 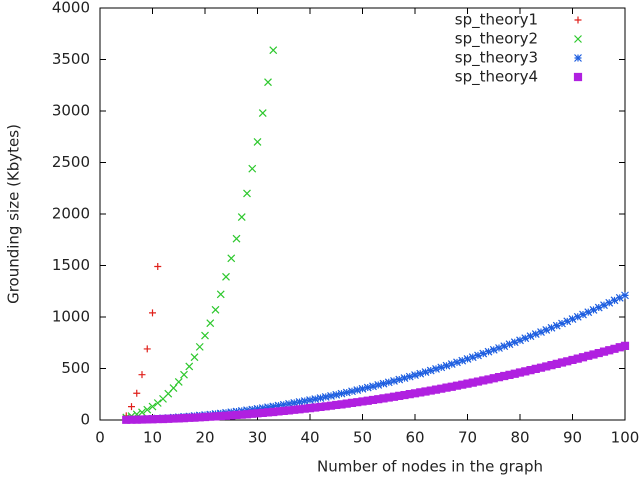 What do you see at coordinates (71, 162) in the screenshot?
I see `y-tick-label: 2500` at bounding box center [71, 162].